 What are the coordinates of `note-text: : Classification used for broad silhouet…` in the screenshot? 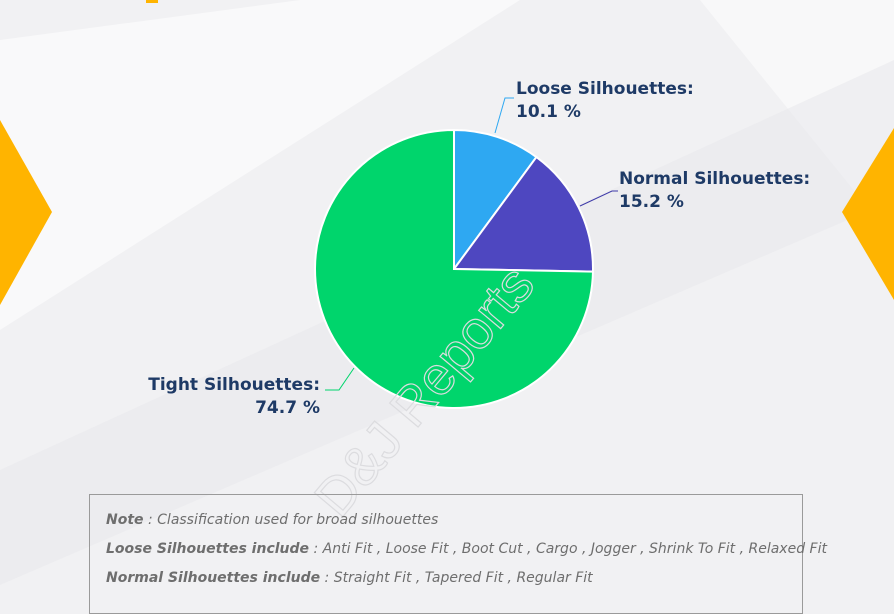 It's located at (291, 520).